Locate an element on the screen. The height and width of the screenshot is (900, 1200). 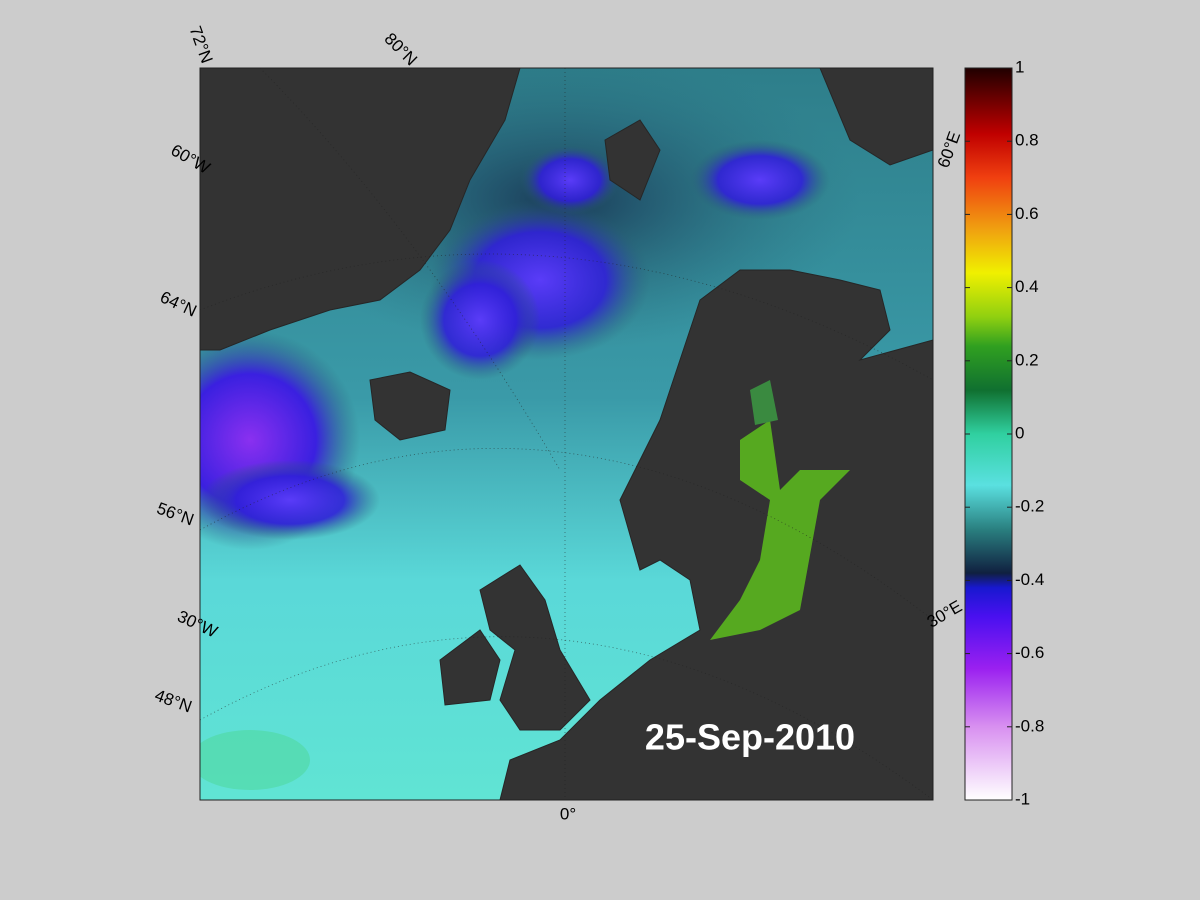
graticule-label: 64°N is located at coordinates (178, 303).